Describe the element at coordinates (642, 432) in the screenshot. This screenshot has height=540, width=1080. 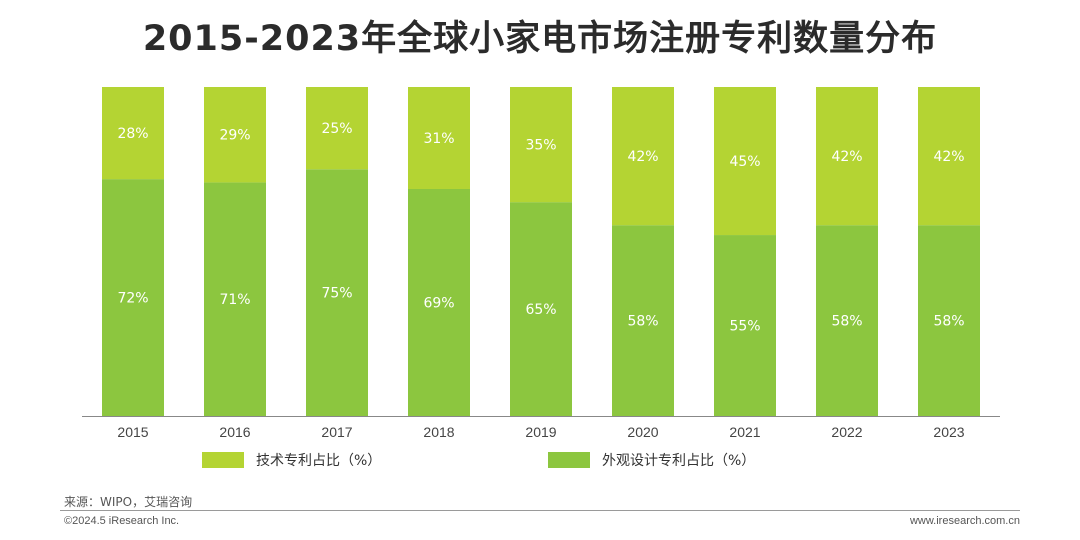
I see `x-tick-2020: 2020` at that location.